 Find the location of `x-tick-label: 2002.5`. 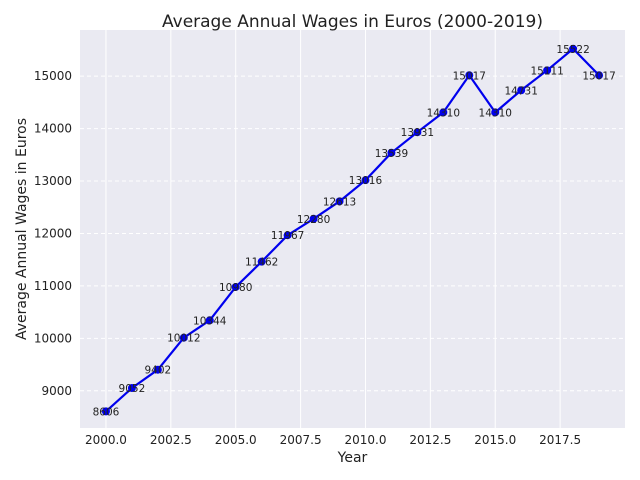

x-tick-label: 2002.5 is located at coordinates (171, 440).